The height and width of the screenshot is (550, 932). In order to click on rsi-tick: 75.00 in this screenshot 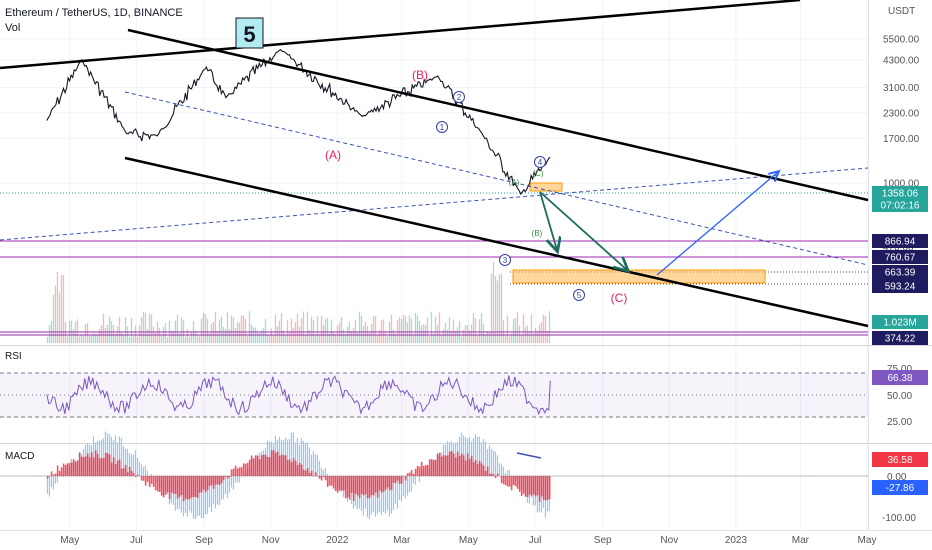, I will do `click(899, 369)`.